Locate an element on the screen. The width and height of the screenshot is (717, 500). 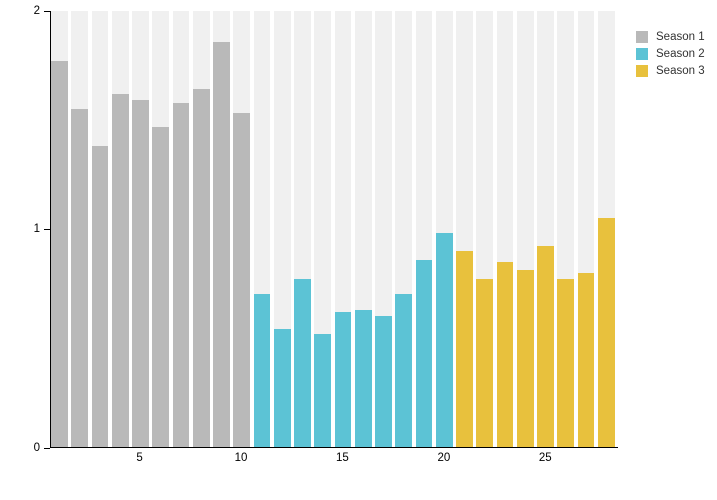
legend-item-season-3: Season 3 is located at coordinates (670, 71).